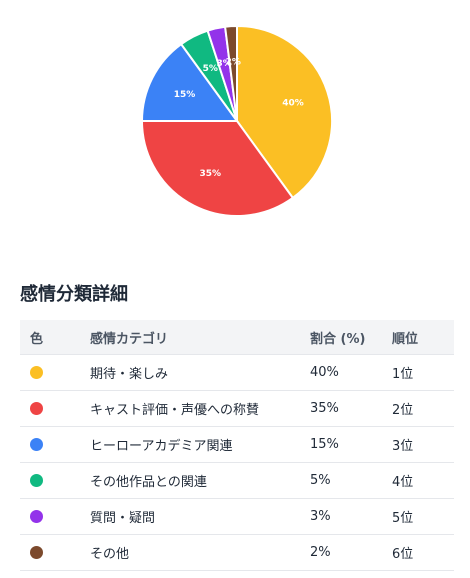 This screenshot has height=578, width=470. What do you see at coordinates (210, 174) in the screenshot?
I see `pie-label-2: 35%` at bounding box center [210, 174].